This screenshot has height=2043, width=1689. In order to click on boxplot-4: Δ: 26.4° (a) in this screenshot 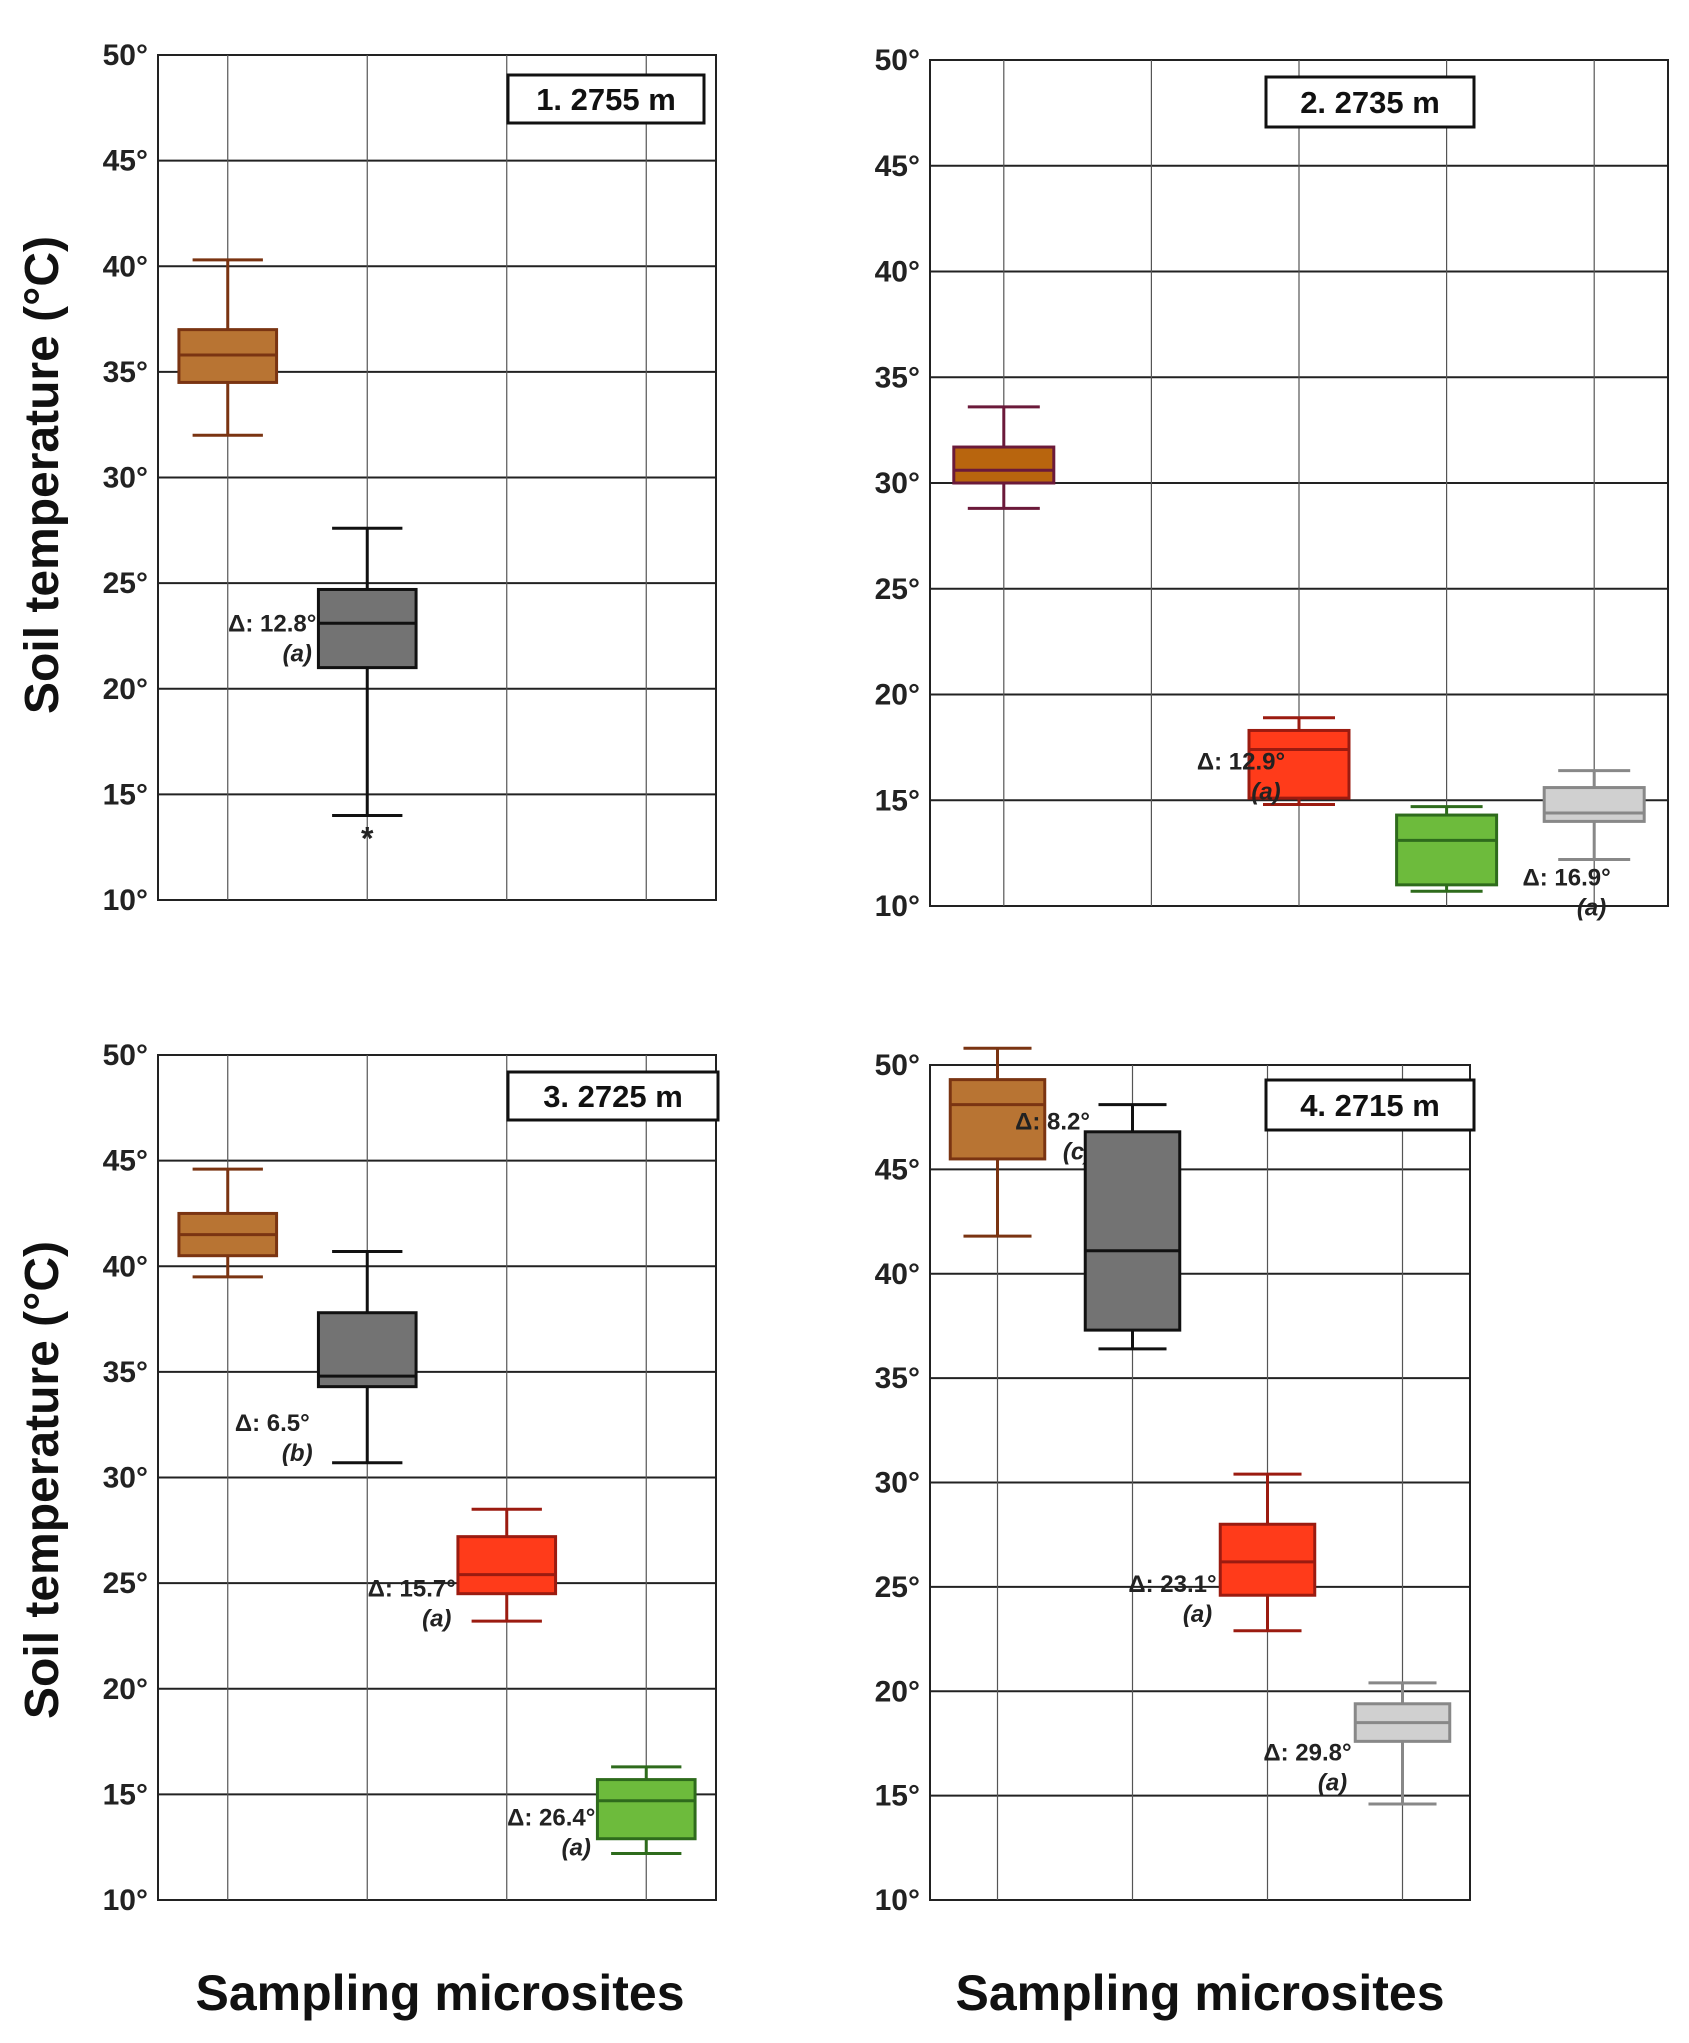, I will do `click(602, 1813)`.